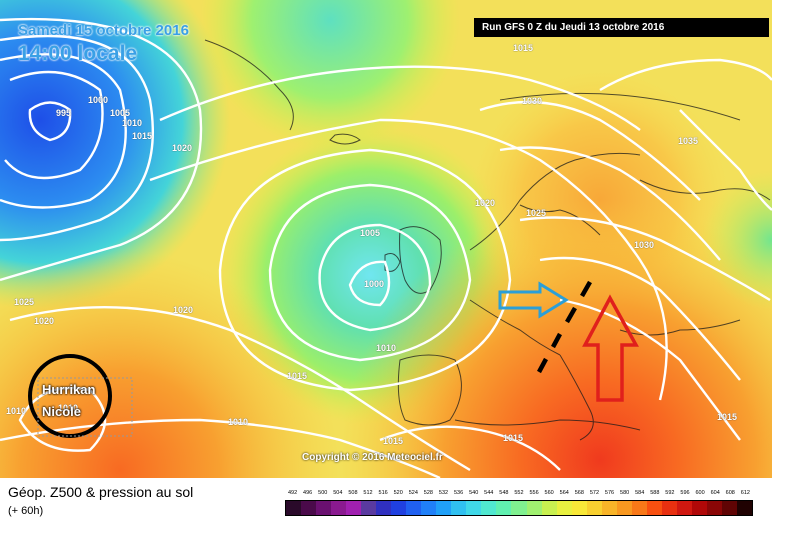 This screenshot has height=535, width=785. What do you see at coordinates (292, 493) in the screenshot?
I see `legend-label: 492` at bounding box center [292, 493].